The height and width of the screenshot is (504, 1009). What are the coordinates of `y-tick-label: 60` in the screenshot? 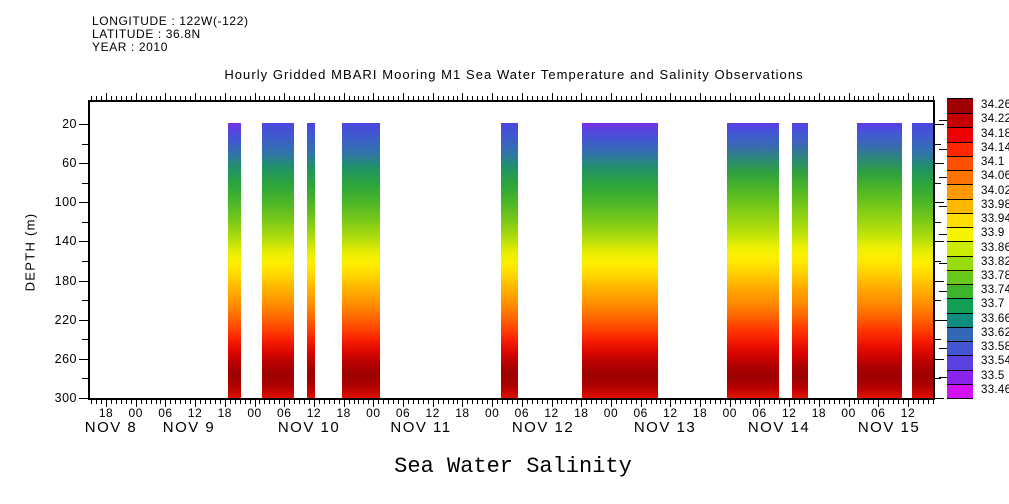 It's located at (69, 163).